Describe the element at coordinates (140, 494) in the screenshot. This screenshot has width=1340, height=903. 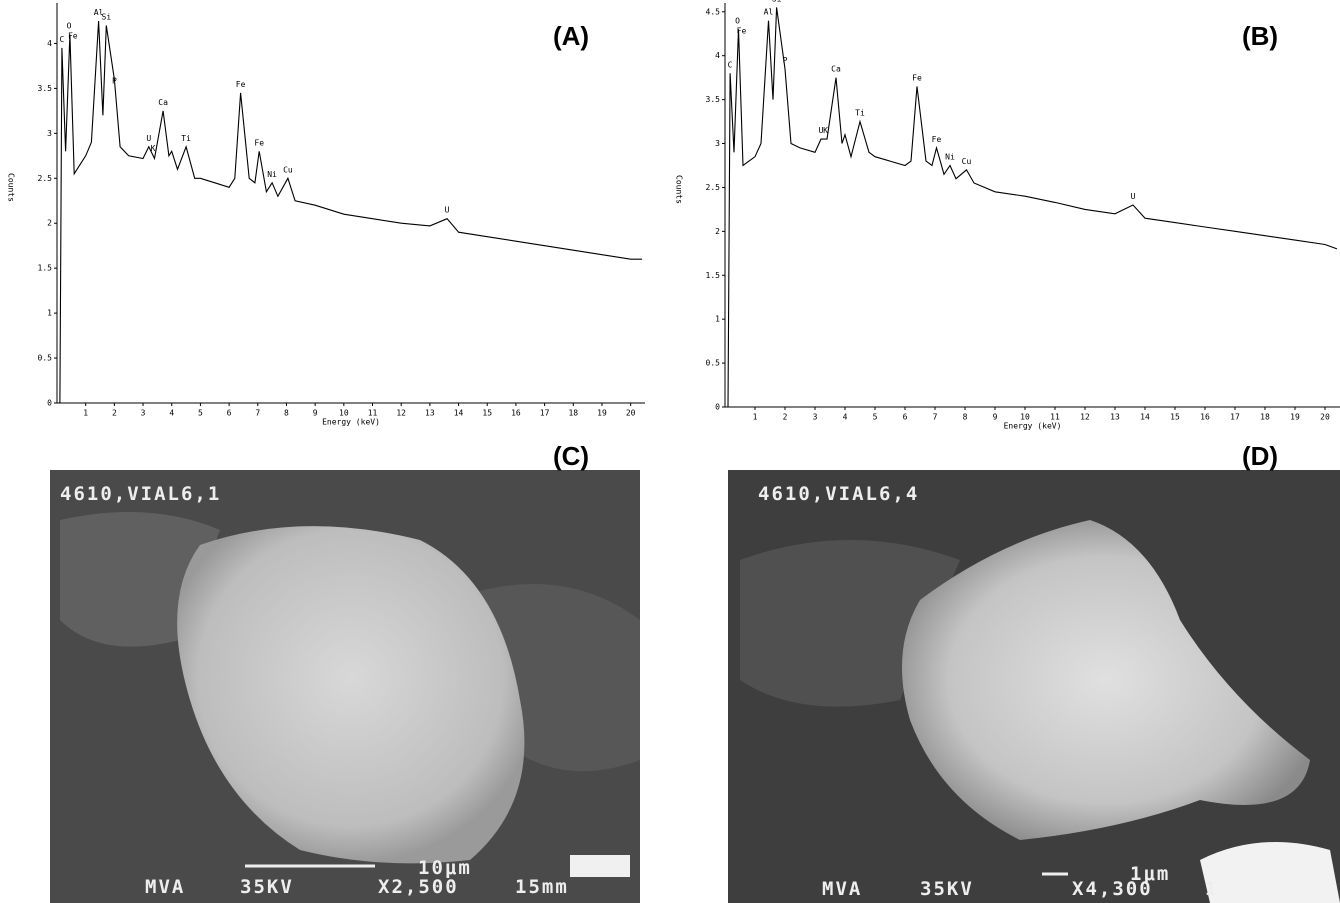
I see `sem-label: 4610,VIAL6,1` at that location.